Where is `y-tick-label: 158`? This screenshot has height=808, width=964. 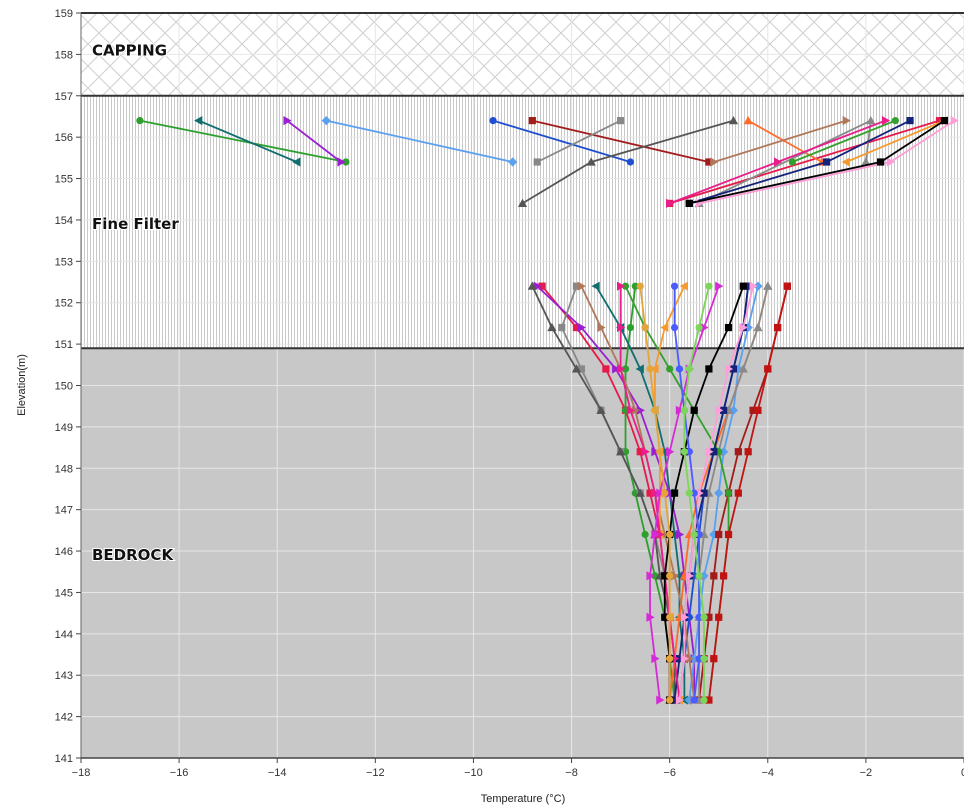
y-tick-label: 158 is located at coordinates (64, 55).